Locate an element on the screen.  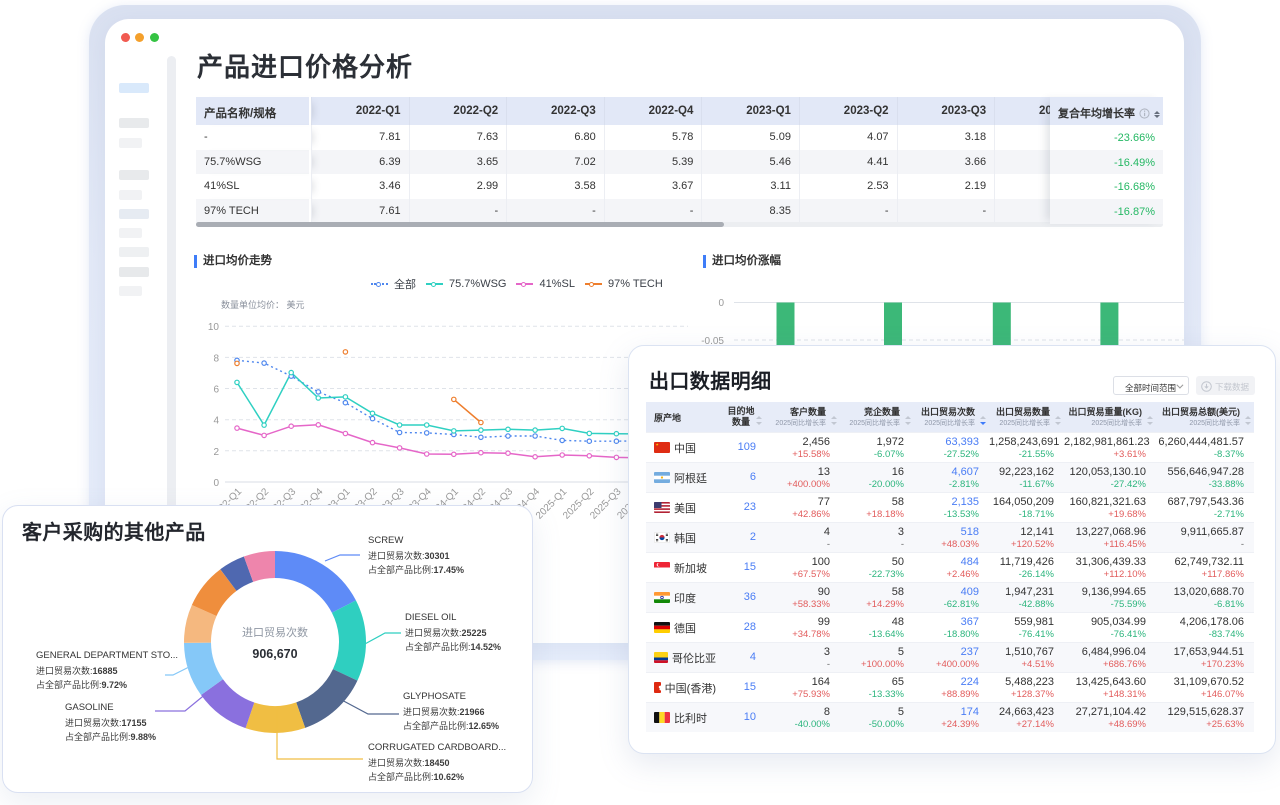
svg-text: -0.05 is located at coordinates (712, 341).